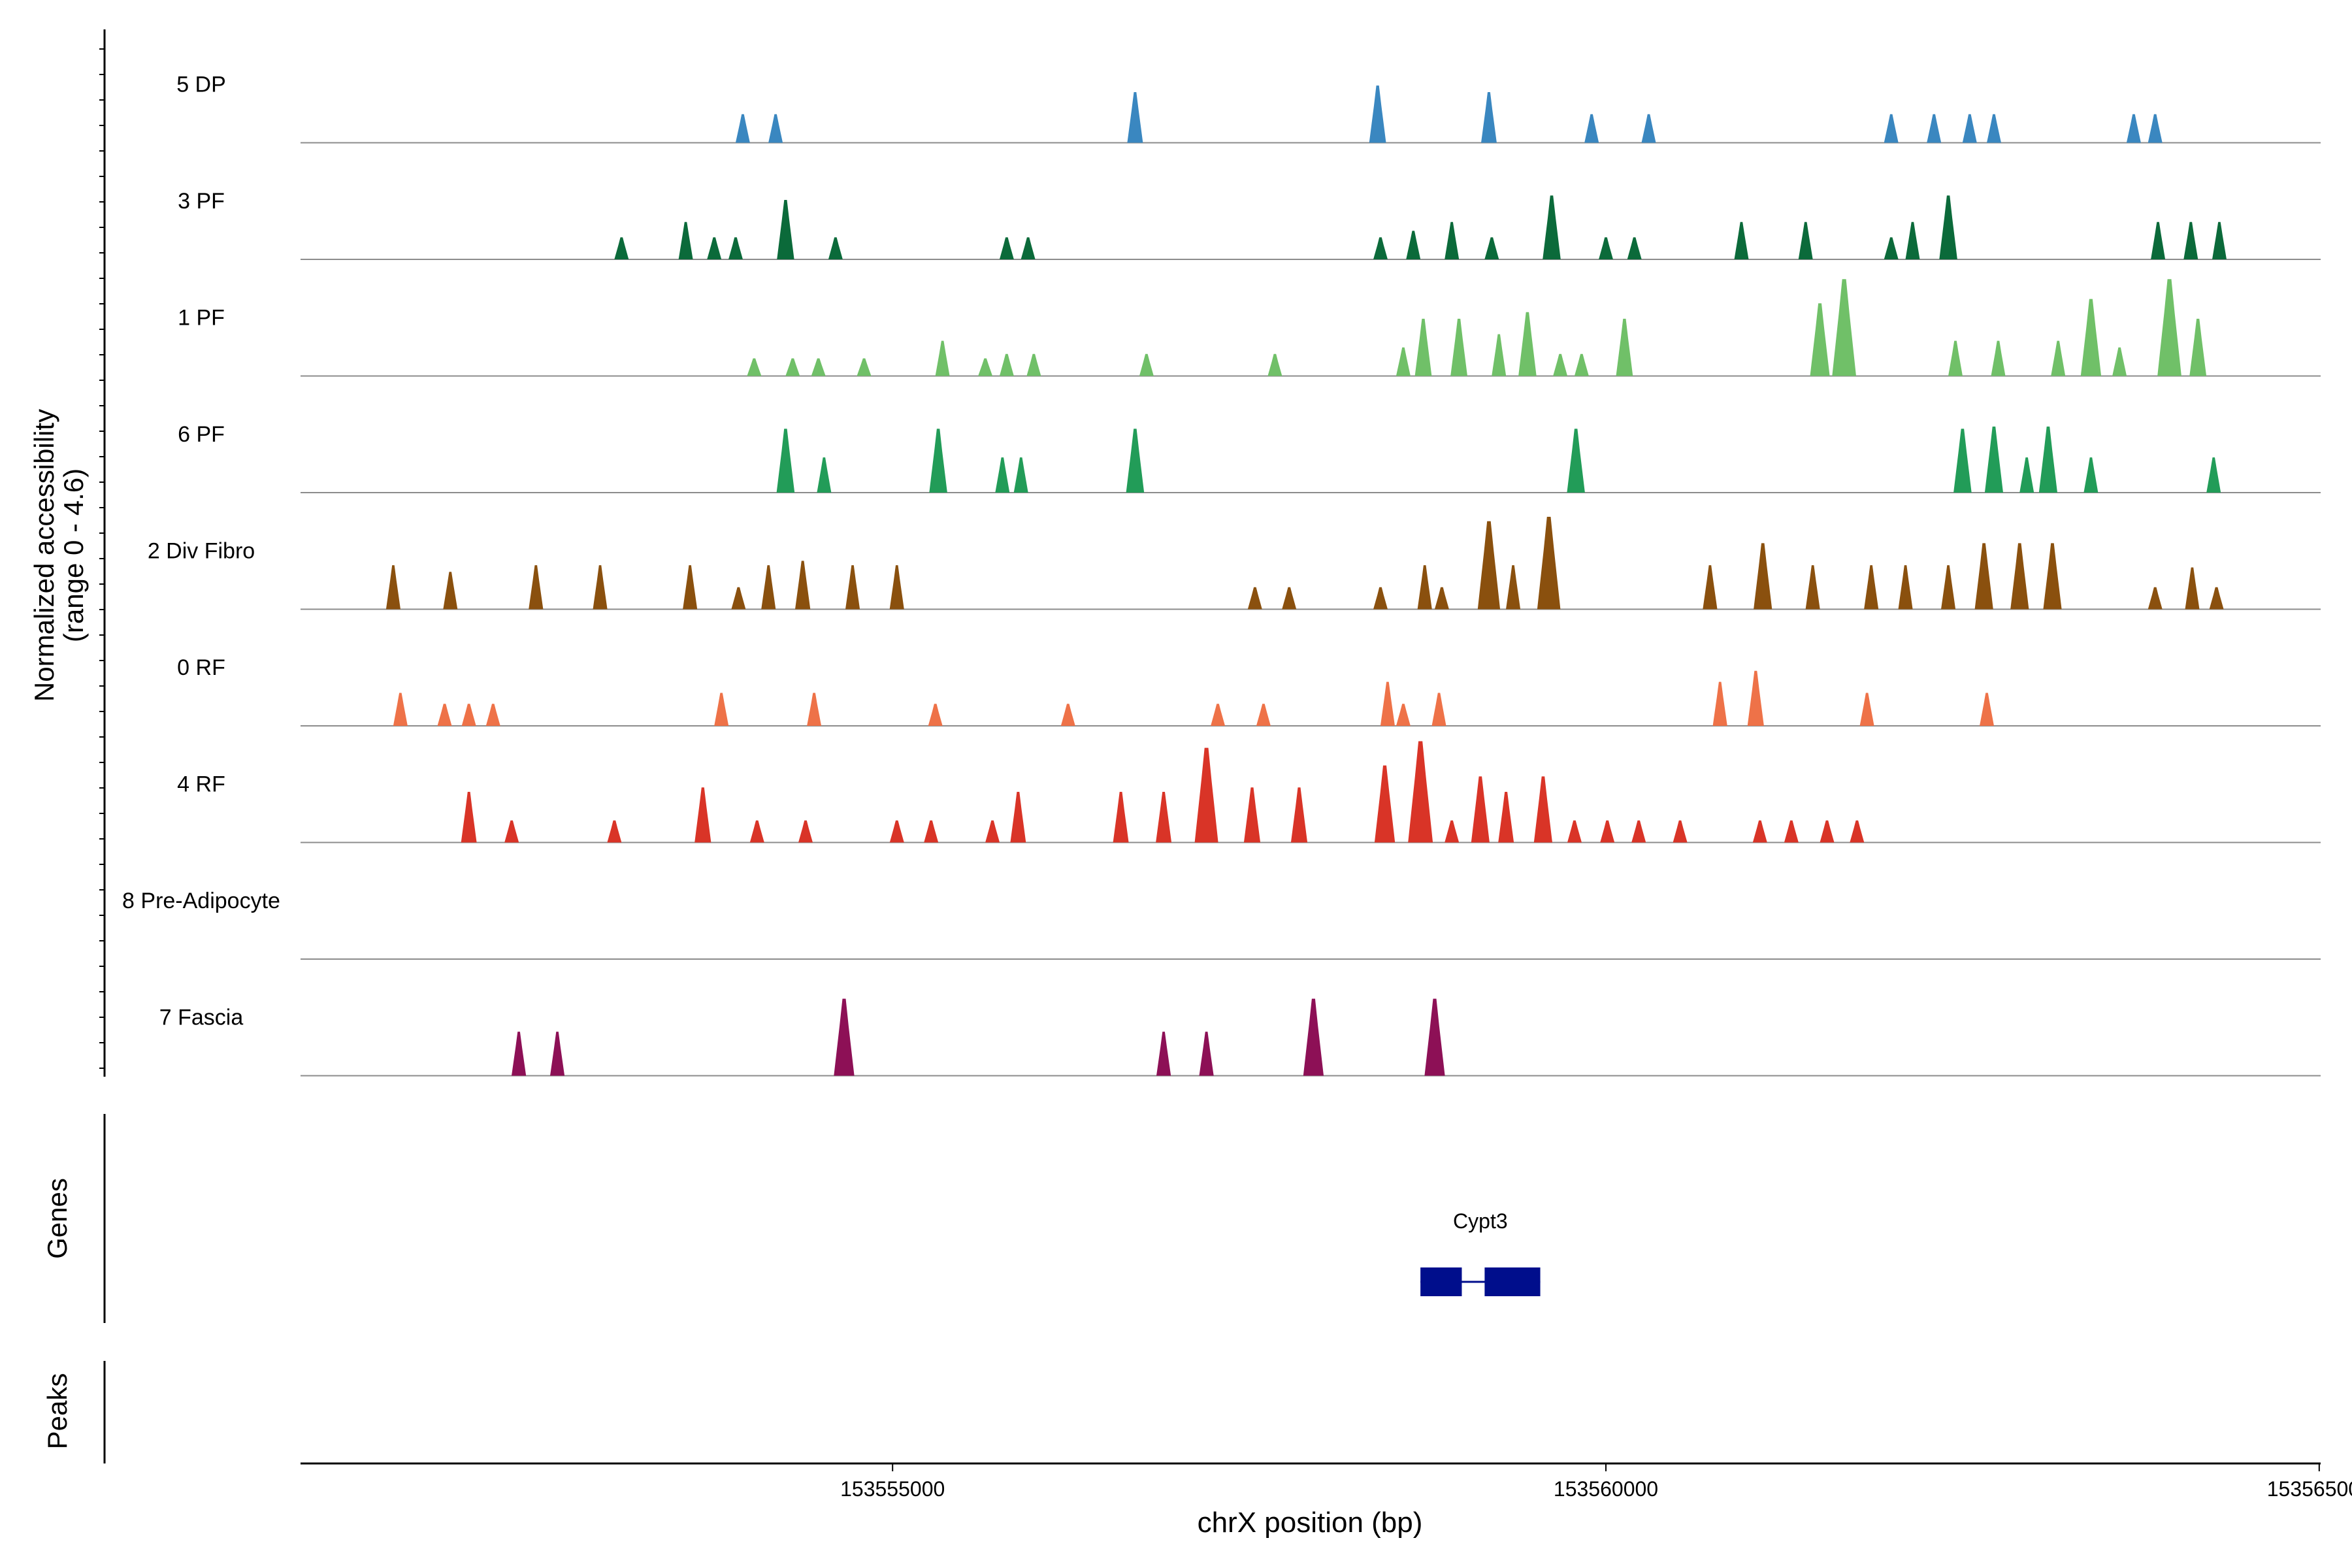  Describe the element at coordinates (1249, 224) in the screenshot. I see `track-3-pf: 3 PF` at that location.